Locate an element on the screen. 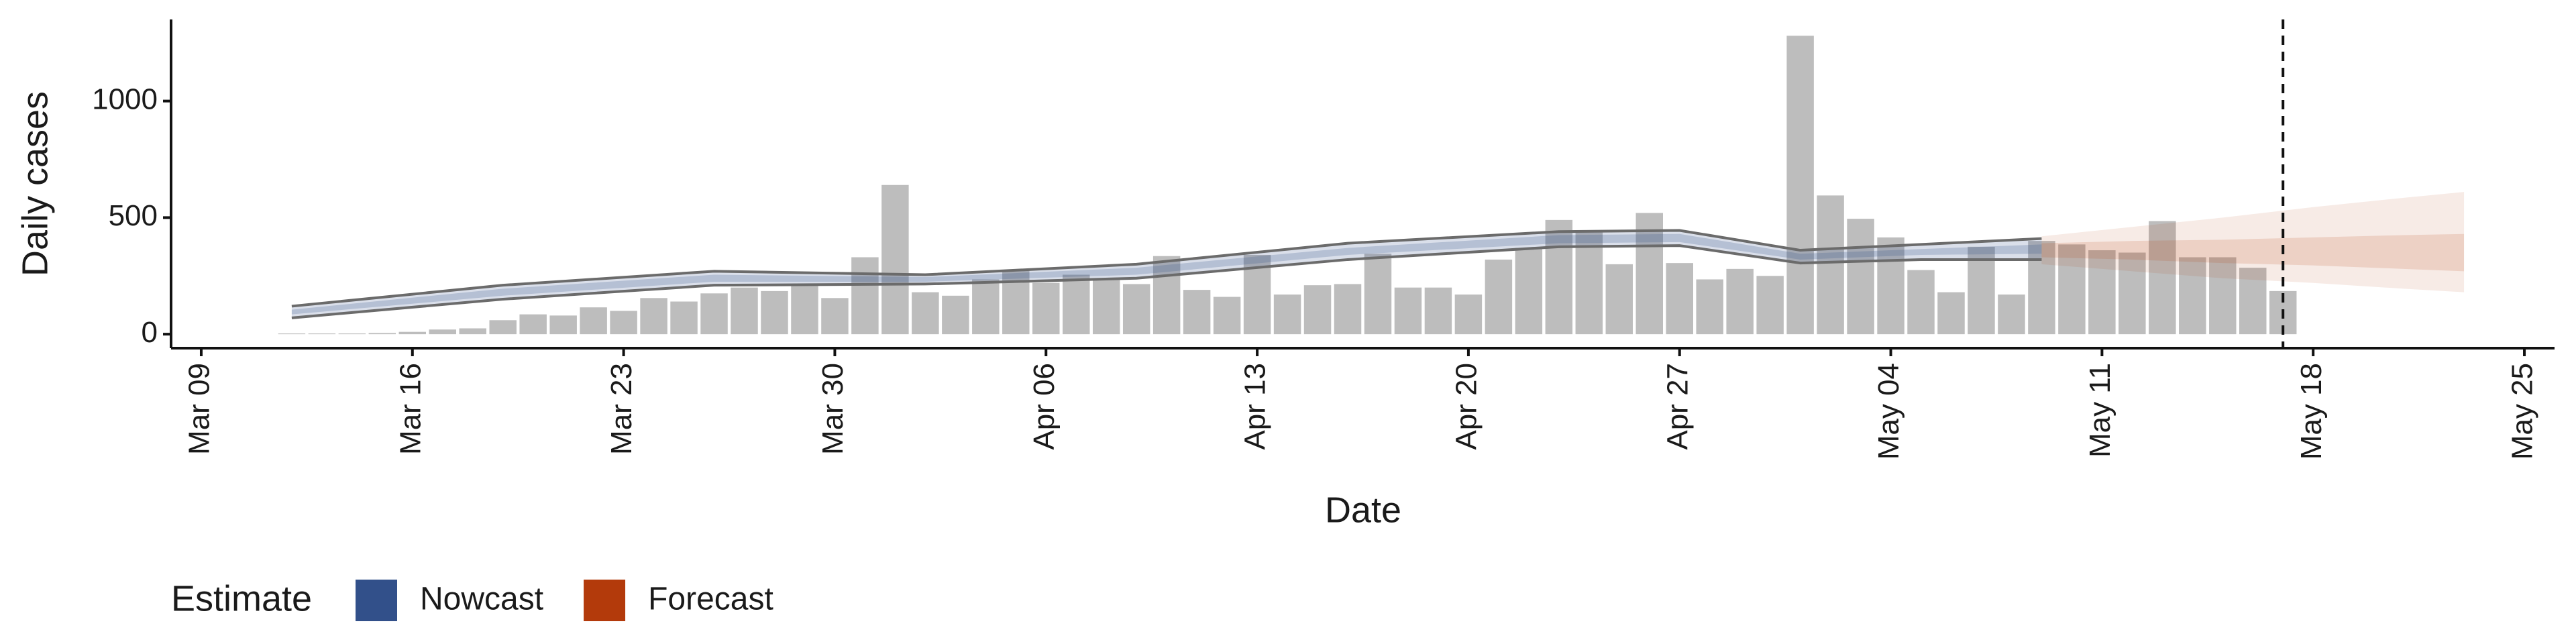 Image resolution: width=2576 pixels, height=644 pixels. x-tick-label: May 25 is located at coordinates (2522, 411).